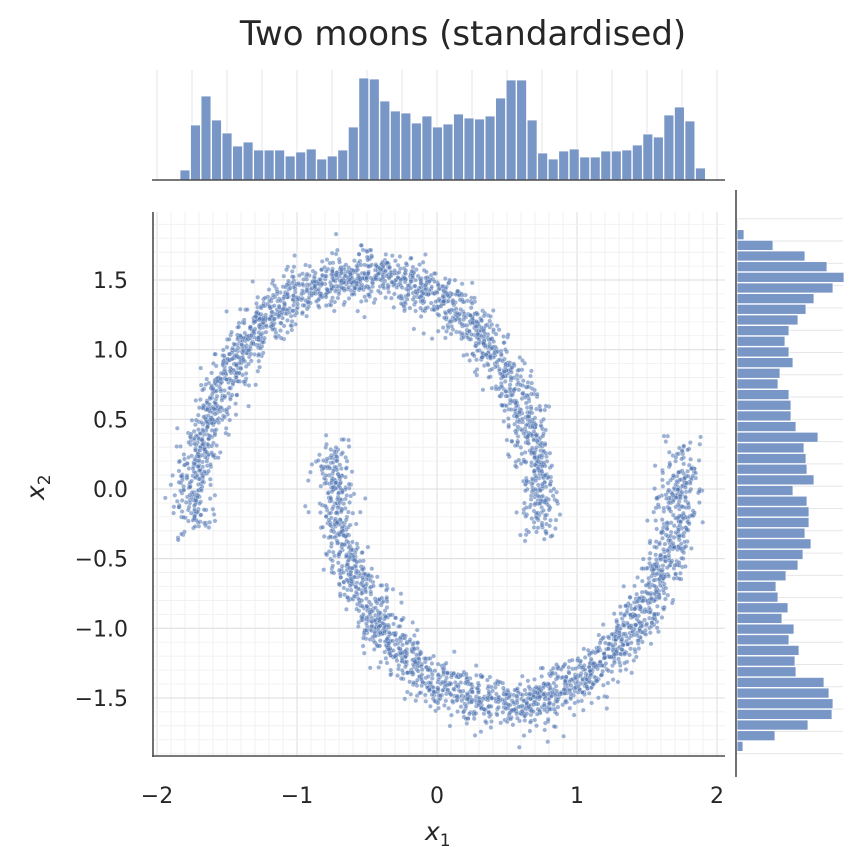 The width and height of the screenshot is (863, 868). What do you see at coordinates (577, 796) in the screenshot?
I see `x-tick-label: 1` at bounding box center [577, 796].